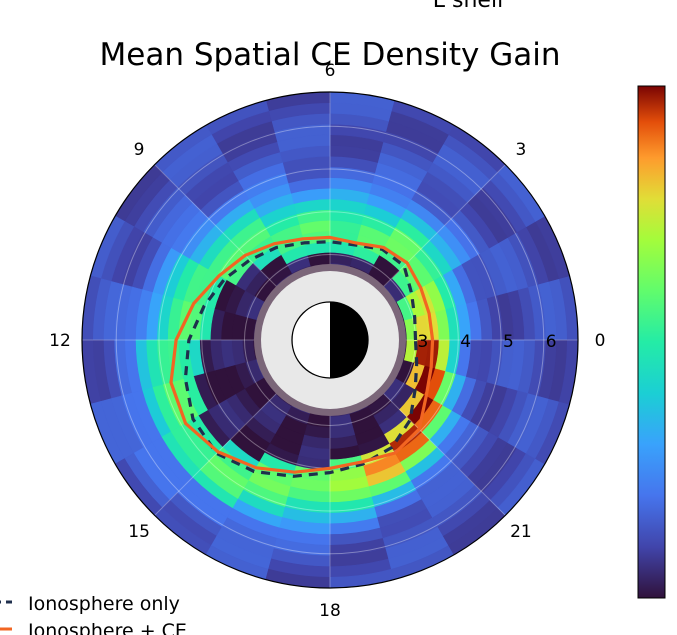  Describe the element at coordinates (423, 342) in the screenshot. I see `radial-tick-label: 3` at that location.